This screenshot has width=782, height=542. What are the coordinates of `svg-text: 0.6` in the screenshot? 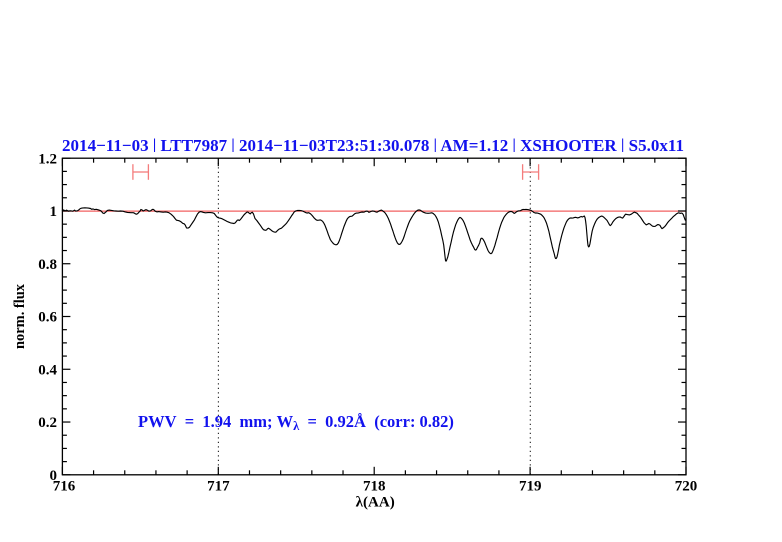 It's located at (47, 318).